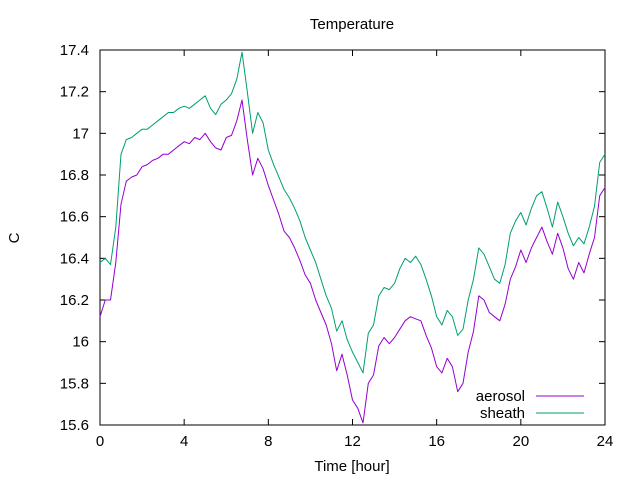 The height and width of the screenshot is (480, 640). What do you see at coordinates (74, 175) in the screenshot?
I see `y-tick-label: 16.8` at bounding box center [74, 175].